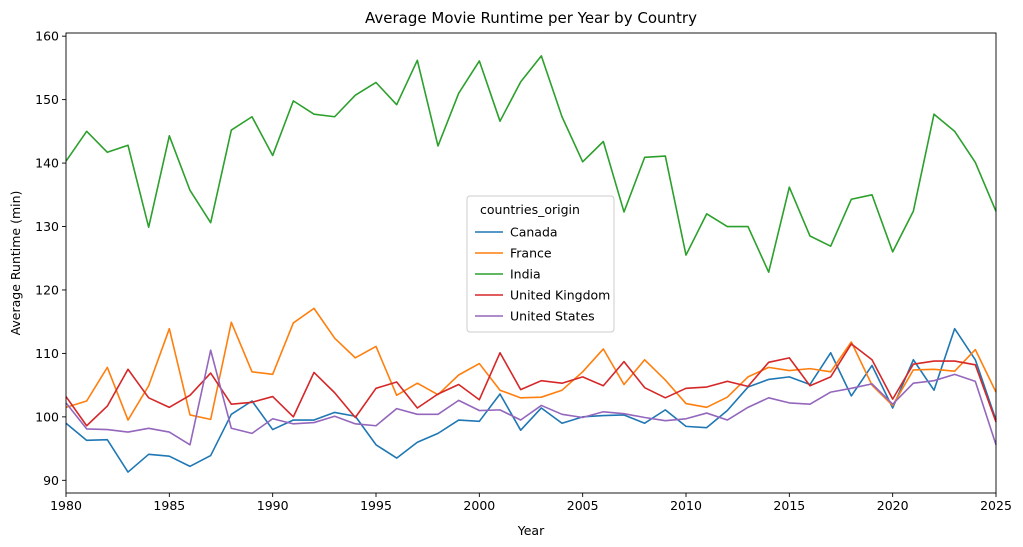 Image resolution: width=1023 pixels, height=547 pixels. Describe the element at coordinates (376, 505) in the screenshot. I see `x-tick-label: 1995` at that location.